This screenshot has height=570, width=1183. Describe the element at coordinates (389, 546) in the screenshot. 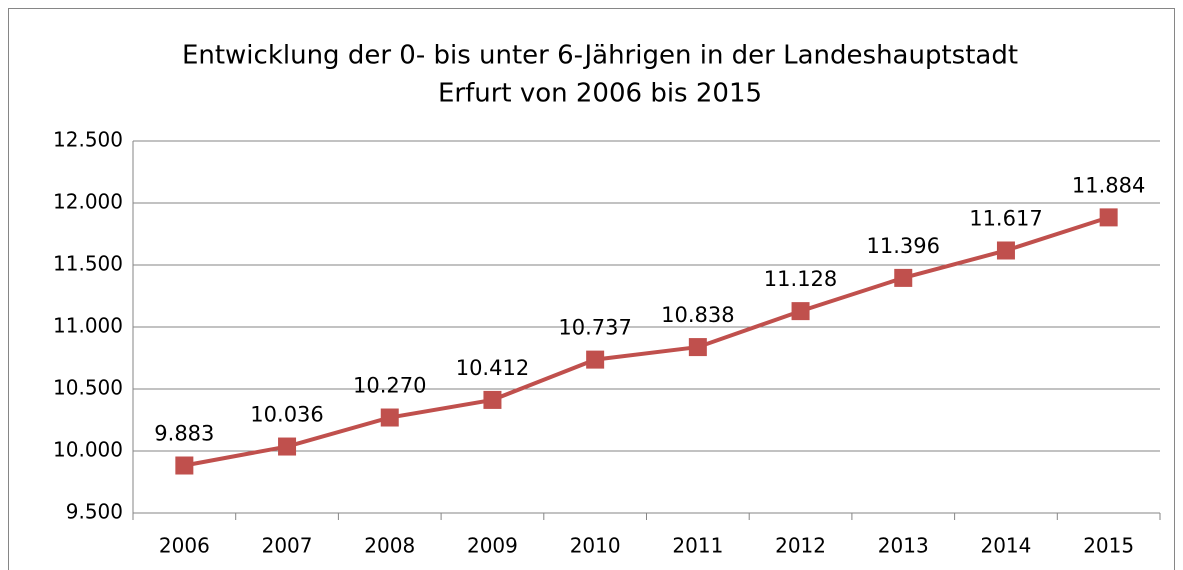

I see `x-tick-label: 2008` at that location.